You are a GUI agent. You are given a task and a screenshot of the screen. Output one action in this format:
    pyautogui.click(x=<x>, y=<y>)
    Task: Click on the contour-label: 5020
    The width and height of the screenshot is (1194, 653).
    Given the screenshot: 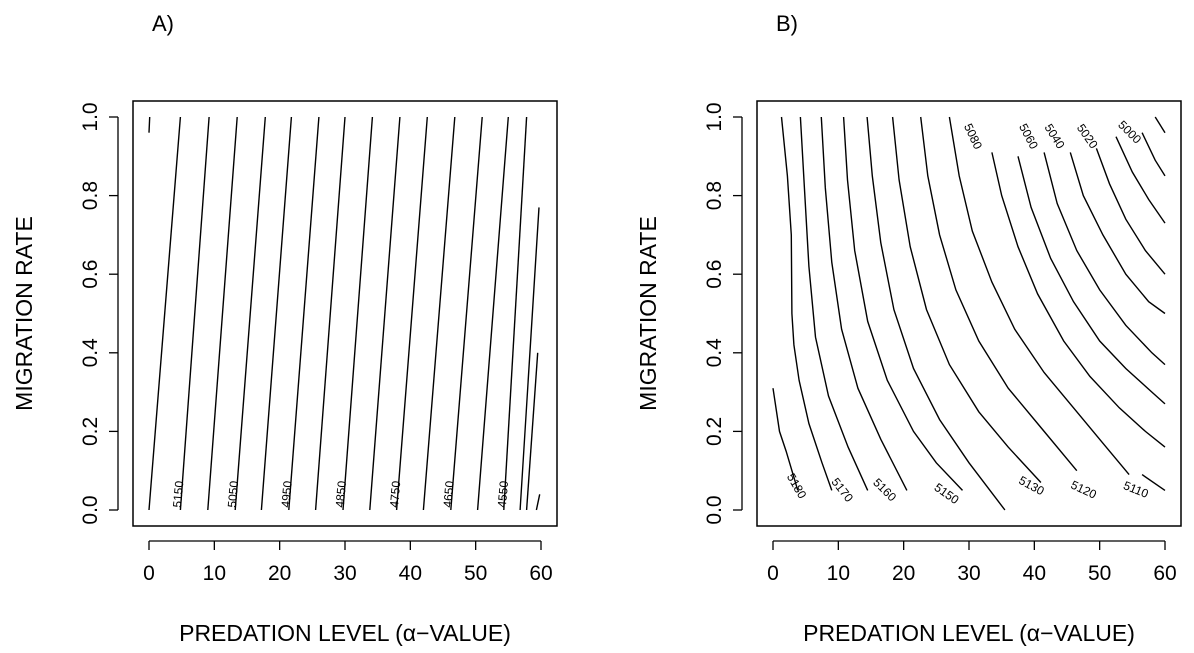 What is the action you would take?
    pyautogui.click(x=1087, y=136)
    